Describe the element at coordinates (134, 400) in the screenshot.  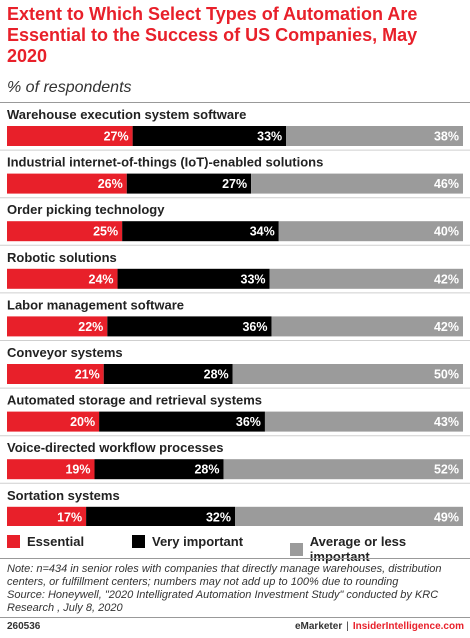
I see `category-label: Automated storage and retrieval systems` at that location.